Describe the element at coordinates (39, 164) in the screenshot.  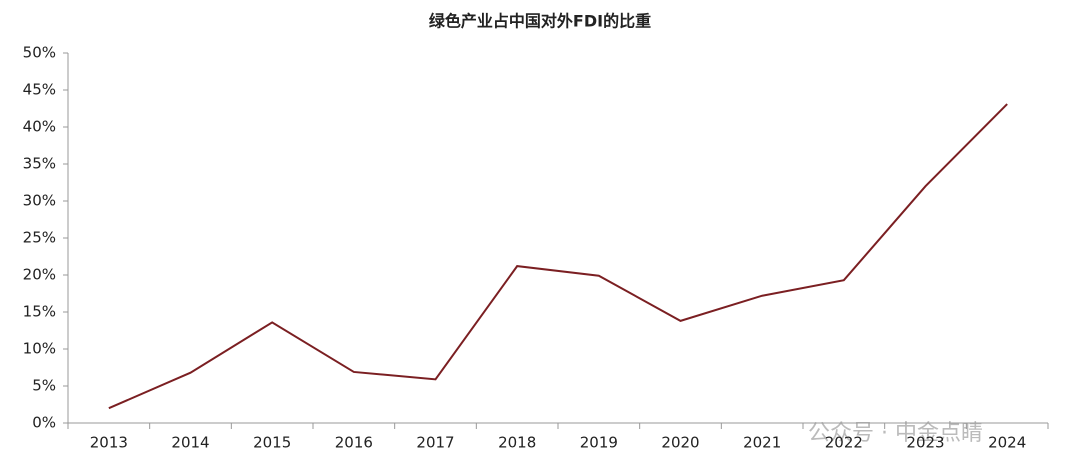
I see `y-tick-label: 35%` at that location.